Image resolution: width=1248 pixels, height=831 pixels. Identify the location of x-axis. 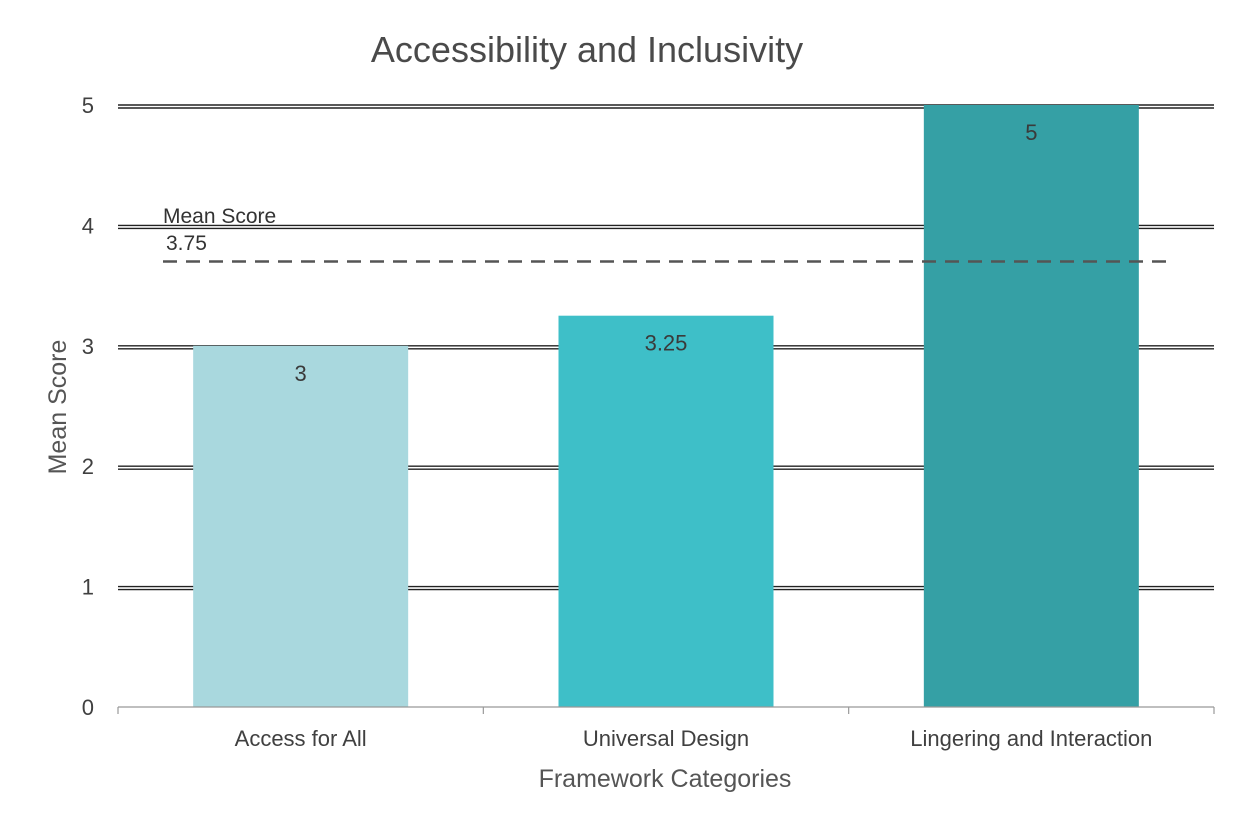
(666, 710).